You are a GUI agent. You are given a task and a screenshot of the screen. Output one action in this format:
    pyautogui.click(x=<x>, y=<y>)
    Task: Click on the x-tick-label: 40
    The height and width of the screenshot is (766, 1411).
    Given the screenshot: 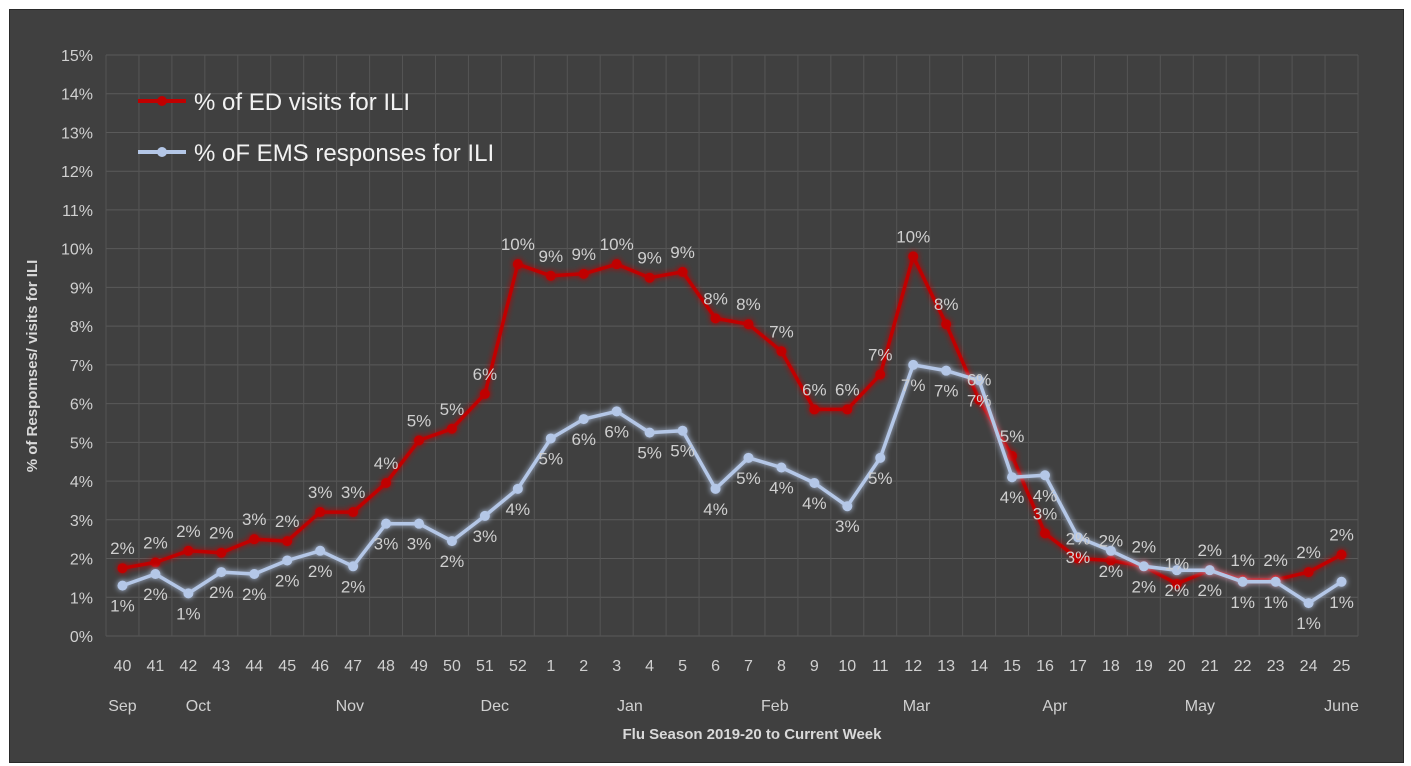 What is the action you would take?
    pyautogui.click(x=123, y=666)
    